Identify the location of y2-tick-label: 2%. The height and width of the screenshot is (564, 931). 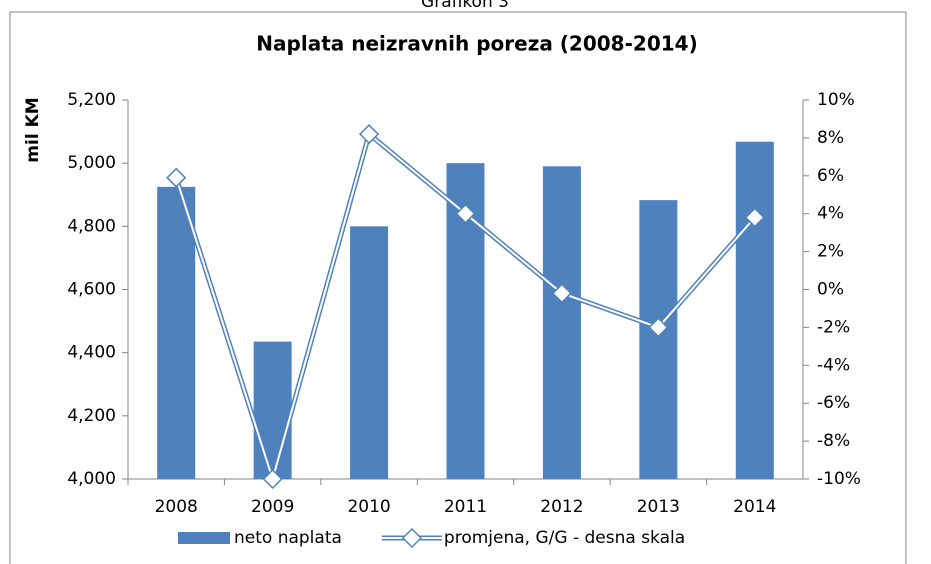
(830, 252).